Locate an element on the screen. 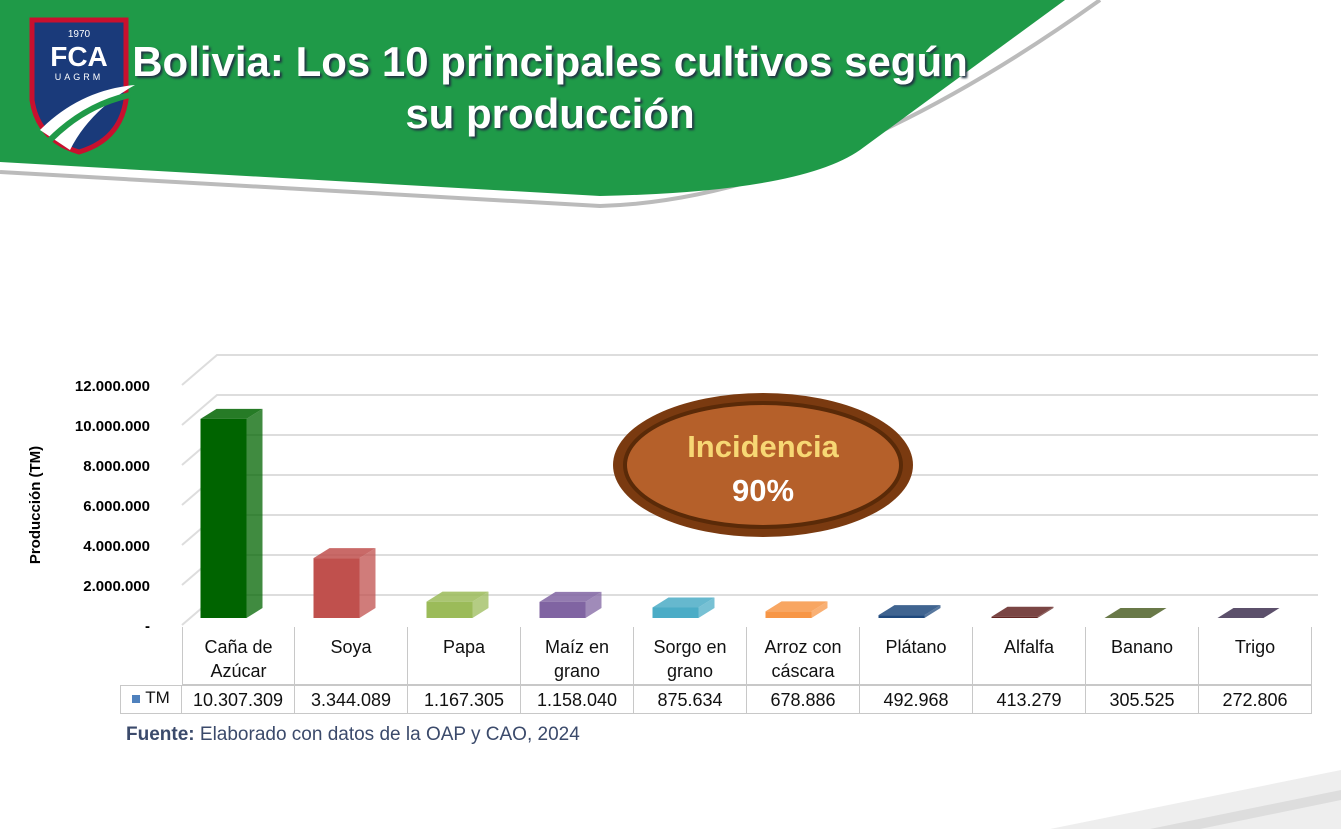  value-label: 3.344.089 is located at coordinates (351, 699).